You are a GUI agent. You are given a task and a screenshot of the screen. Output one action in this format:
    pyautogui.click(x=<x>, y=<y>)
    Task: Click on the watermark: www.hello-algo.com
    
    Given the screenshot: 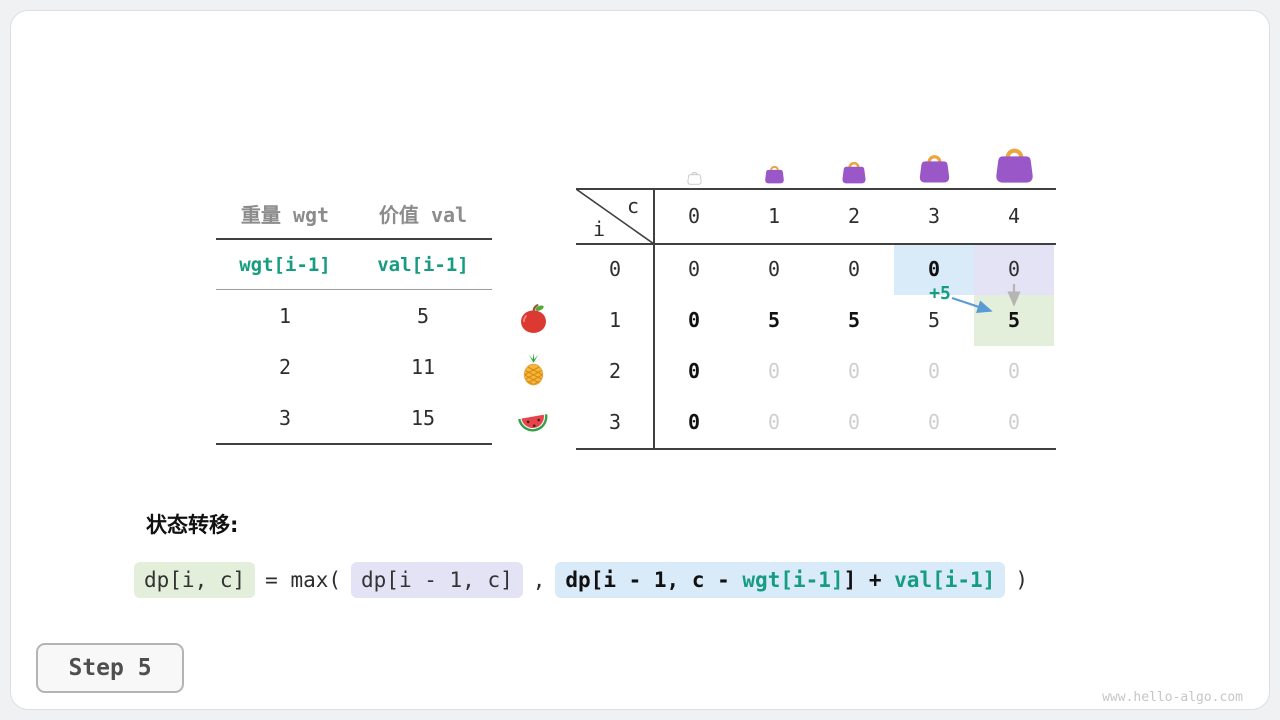 What is the action you would take?
    pyautogui.click(x=1172, y=697)
    